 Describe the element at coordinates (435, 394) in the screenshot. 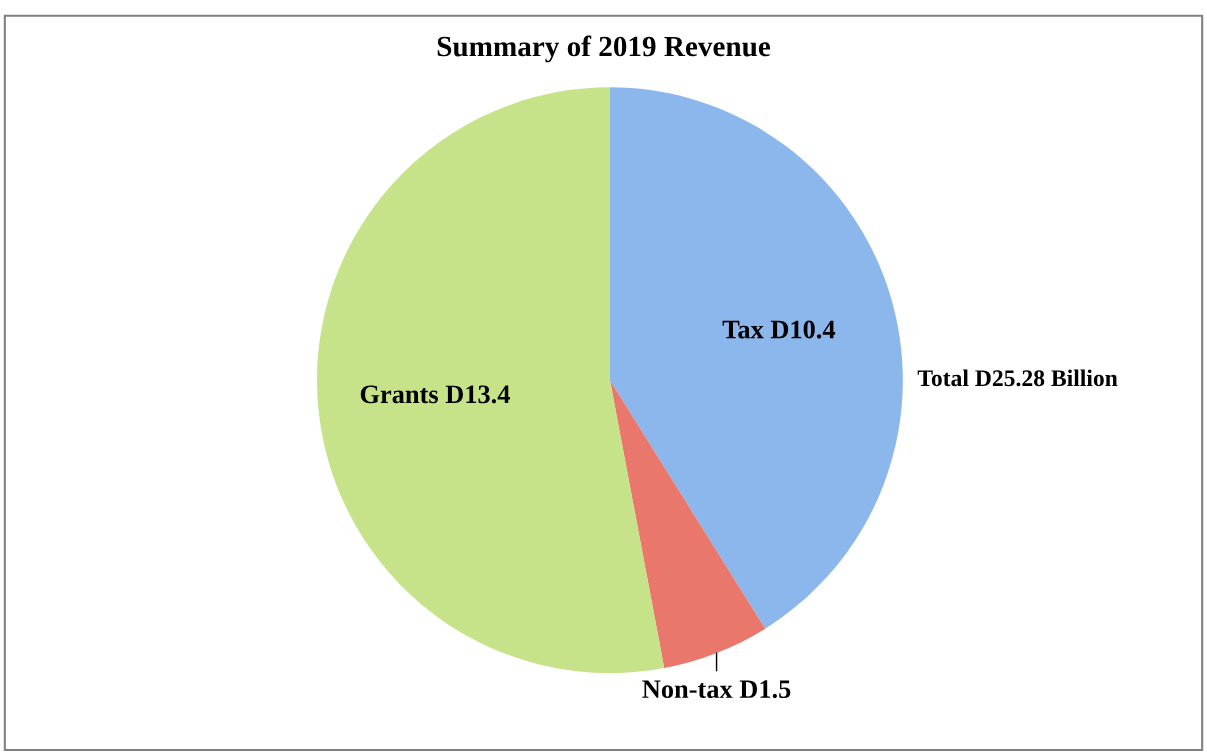

I see `slice-label: Grants D13.4` at that location.